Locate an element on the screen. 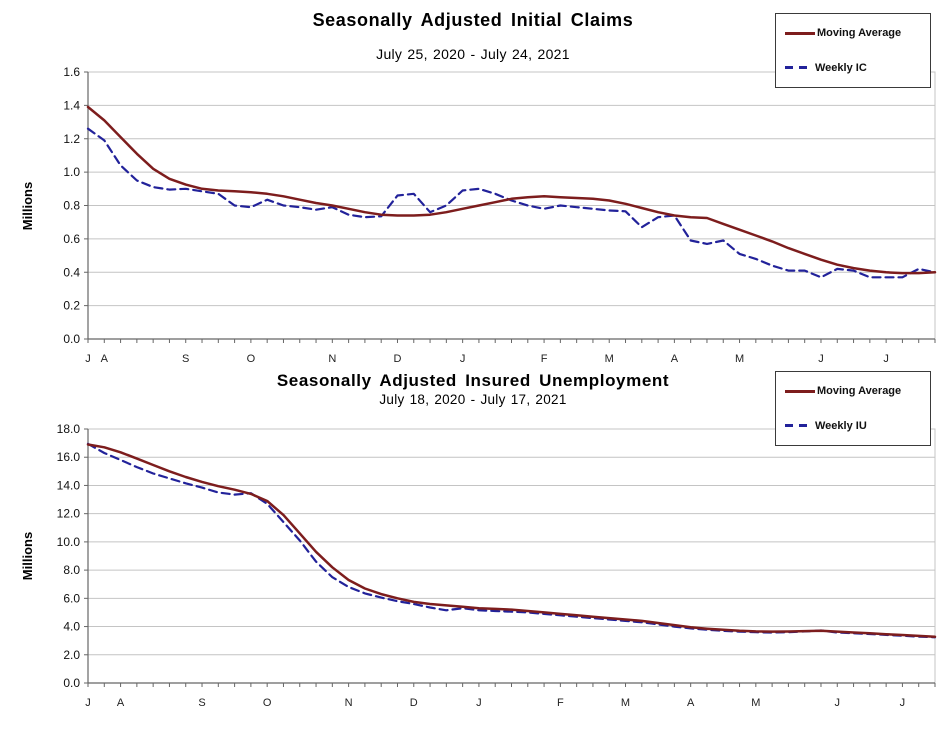 This screenshot has height=729, width=946. y-tick-label: 0.4 is located at coordinates (71, 272).